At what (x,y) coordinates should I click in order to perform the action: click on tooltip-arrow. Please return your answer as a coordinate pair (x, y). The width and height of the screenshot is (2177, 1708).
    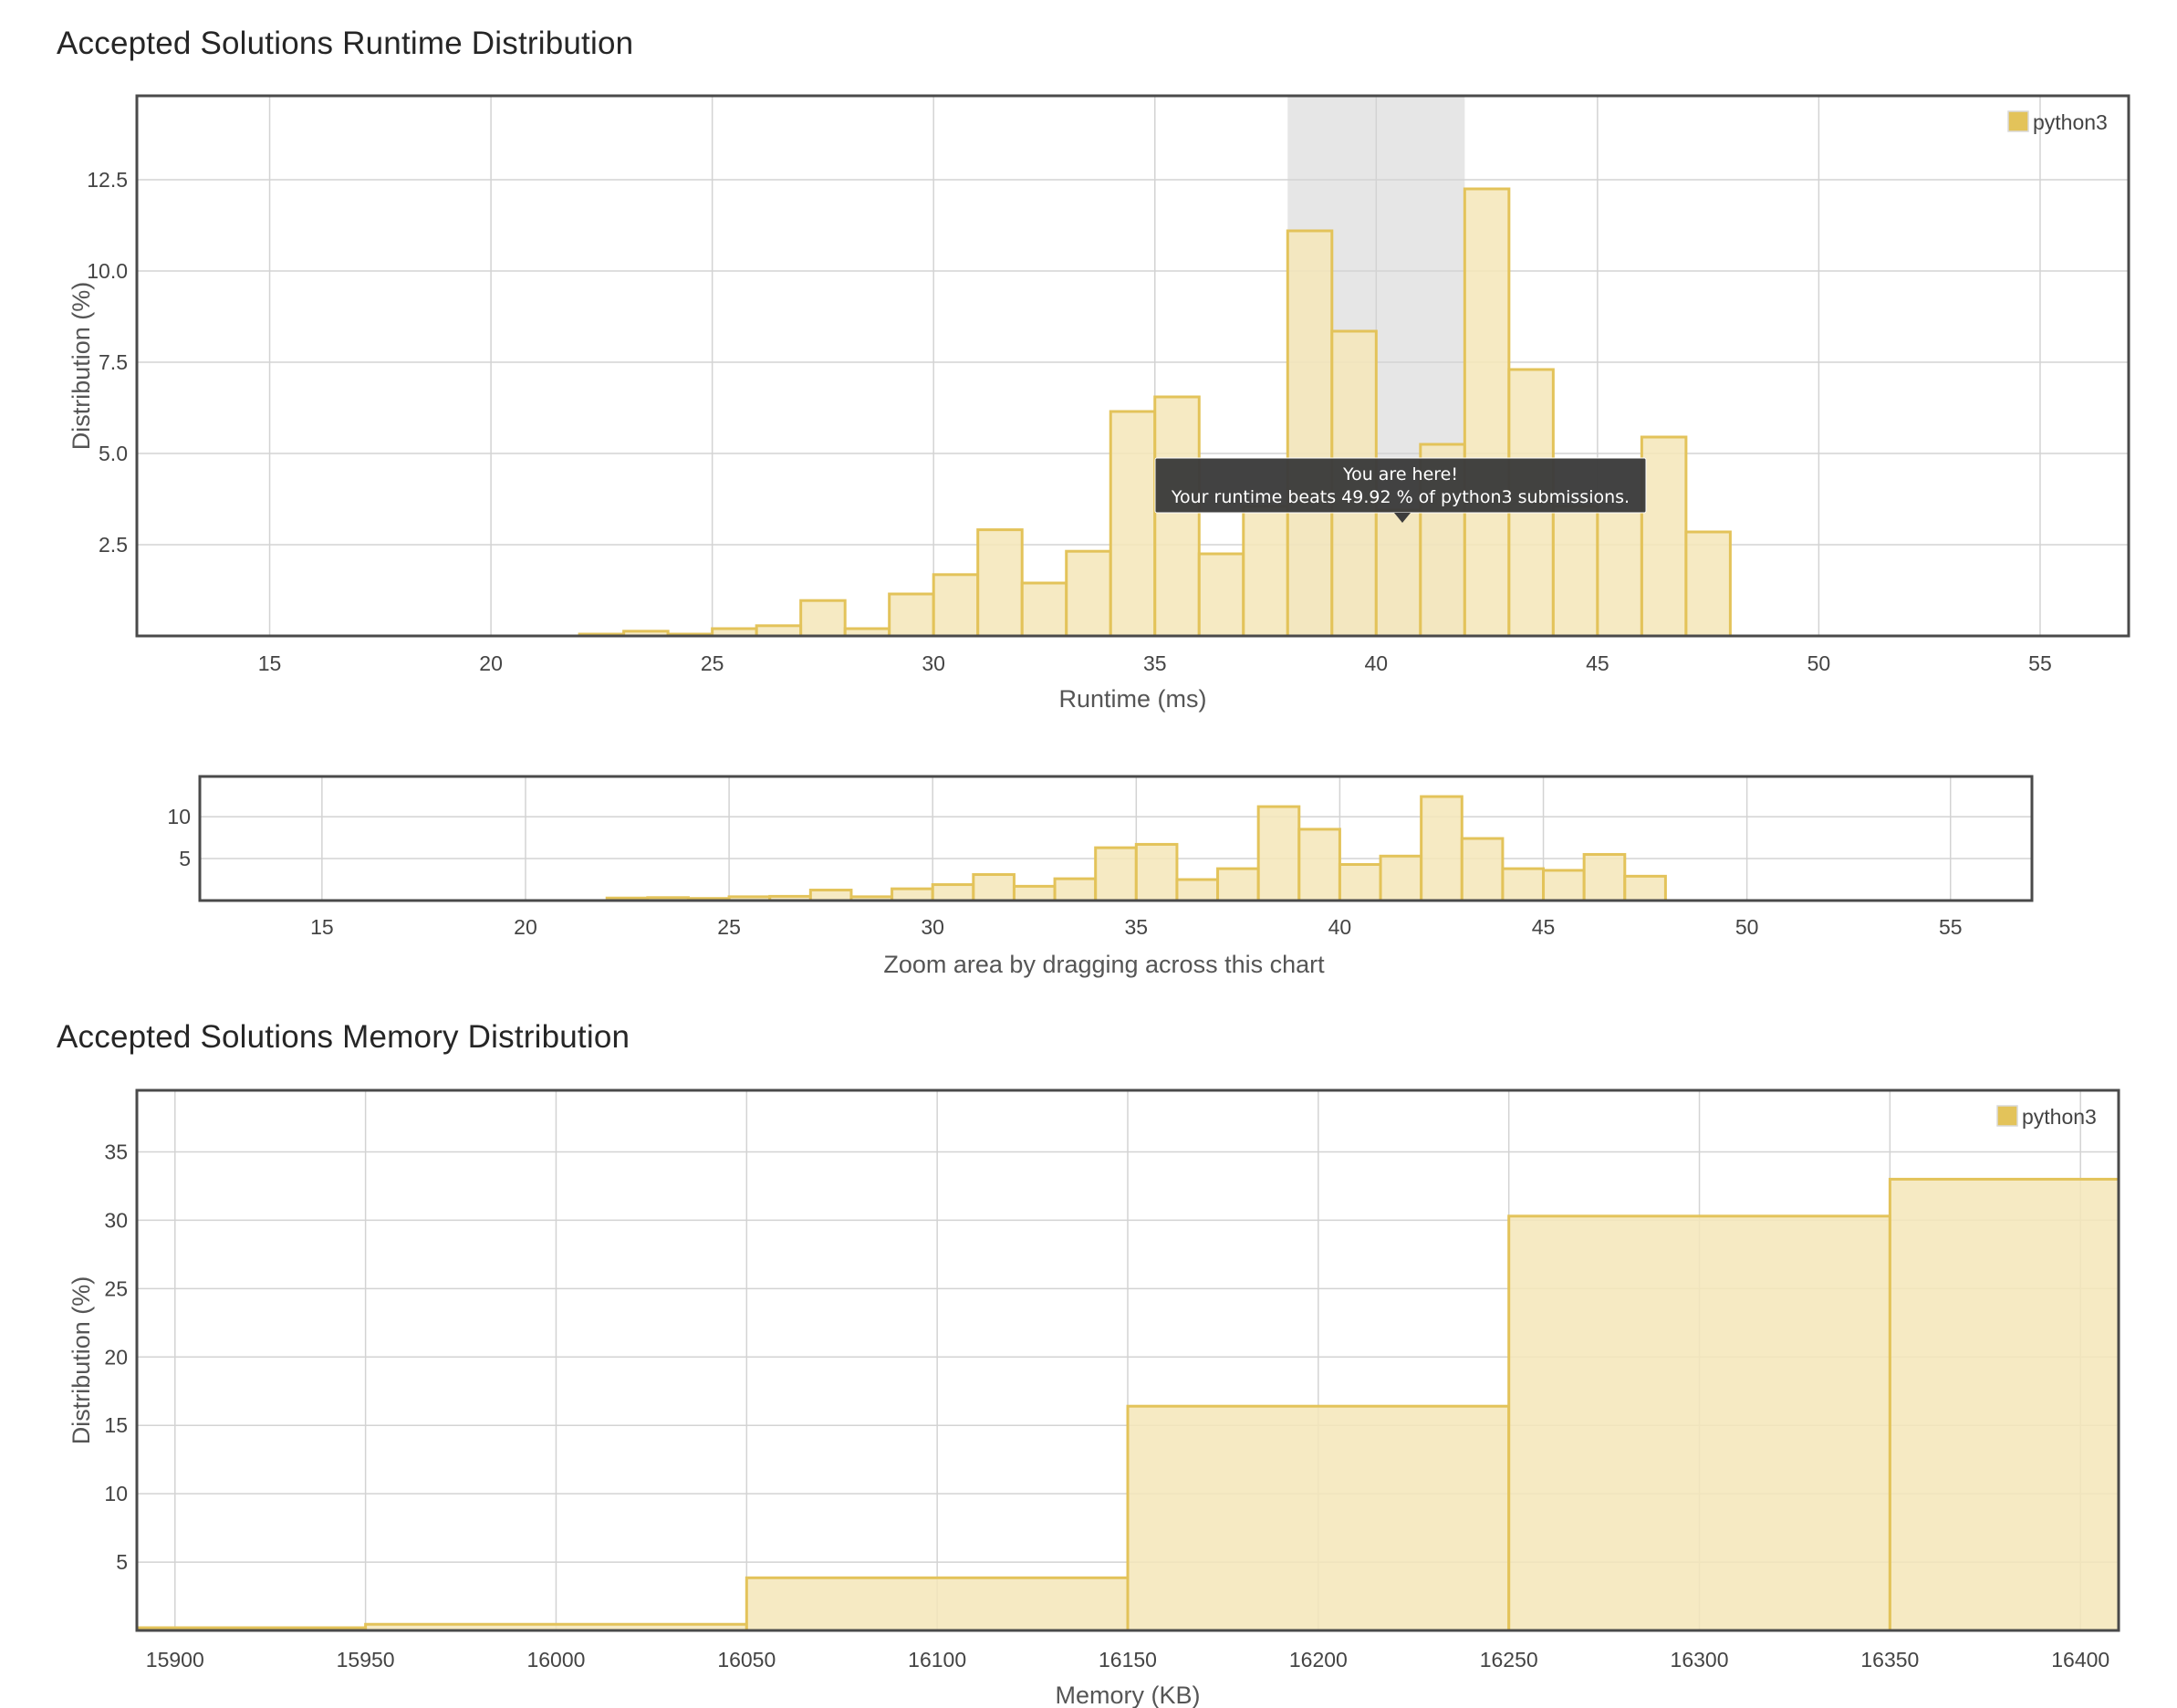
    Looking at the image, I should click on (1402, 518).